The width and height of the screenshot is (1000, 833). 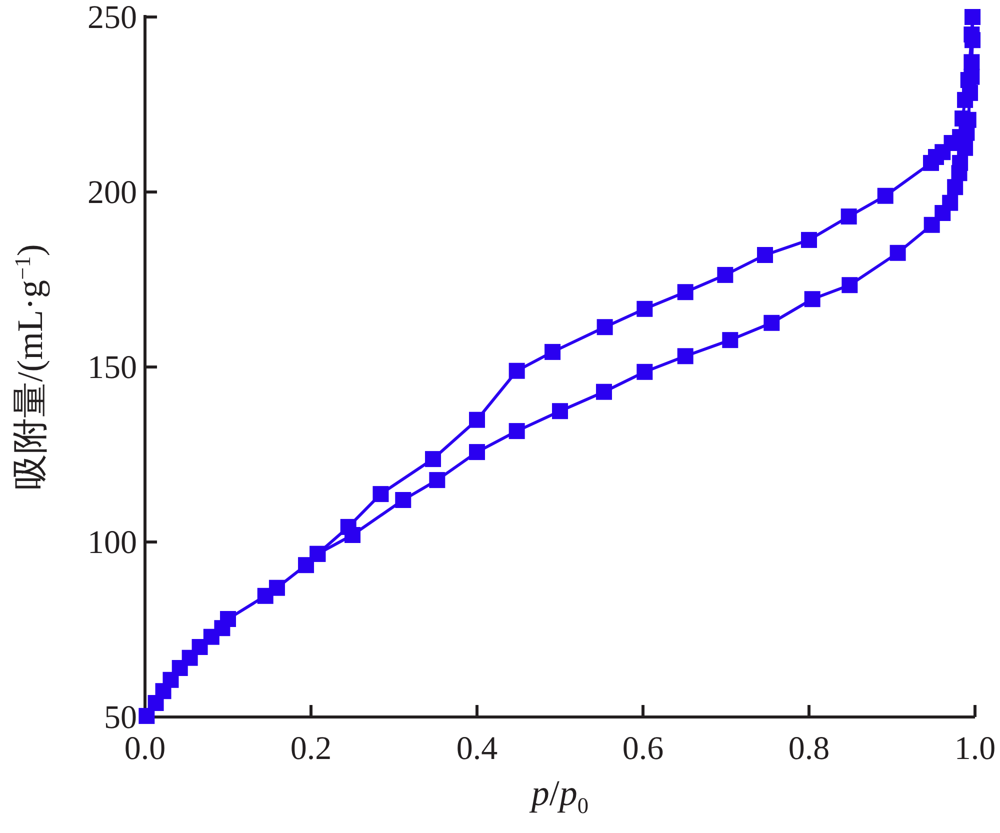 What do you see at coordinates (975, 749) in the screenshot?
I see `xtick: 1.0` at bounding box center [975, 749].